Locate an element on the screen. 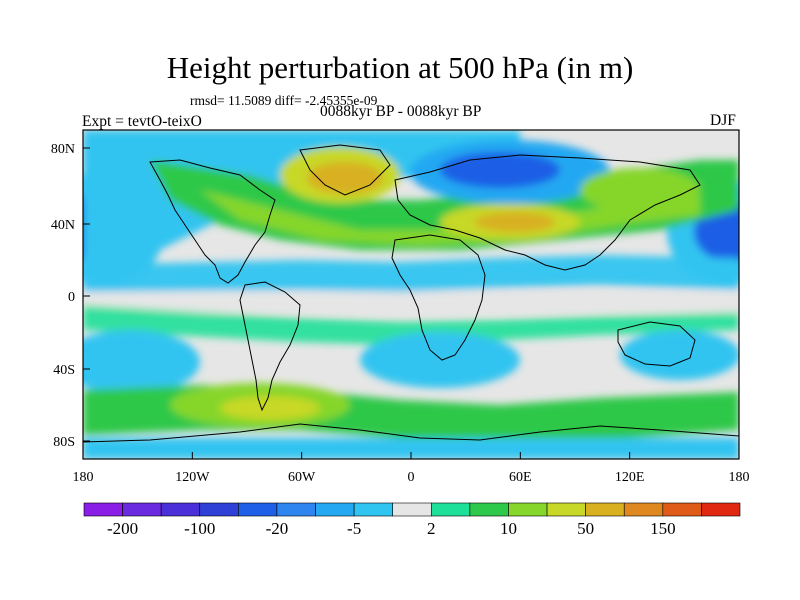 This screenshot has width=800, height=600. experiment-label: Expt = tevtO-teixO is located at coordinates (142, 121).